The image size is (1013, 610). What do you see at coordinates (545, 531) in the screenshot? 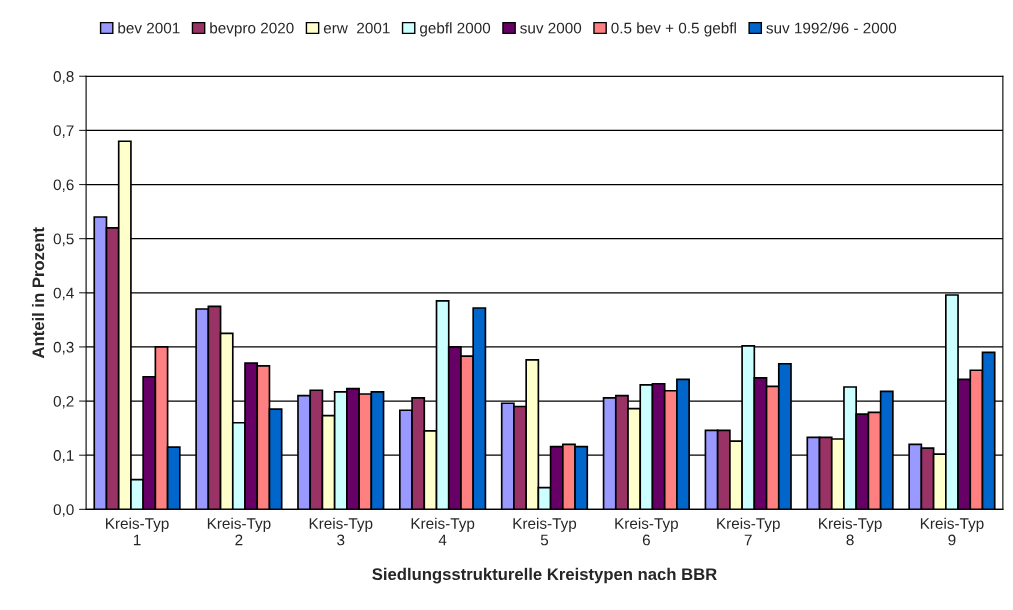
I see `x-tick-label: Kreis-Typ 5` at bounding box center [545, 531].